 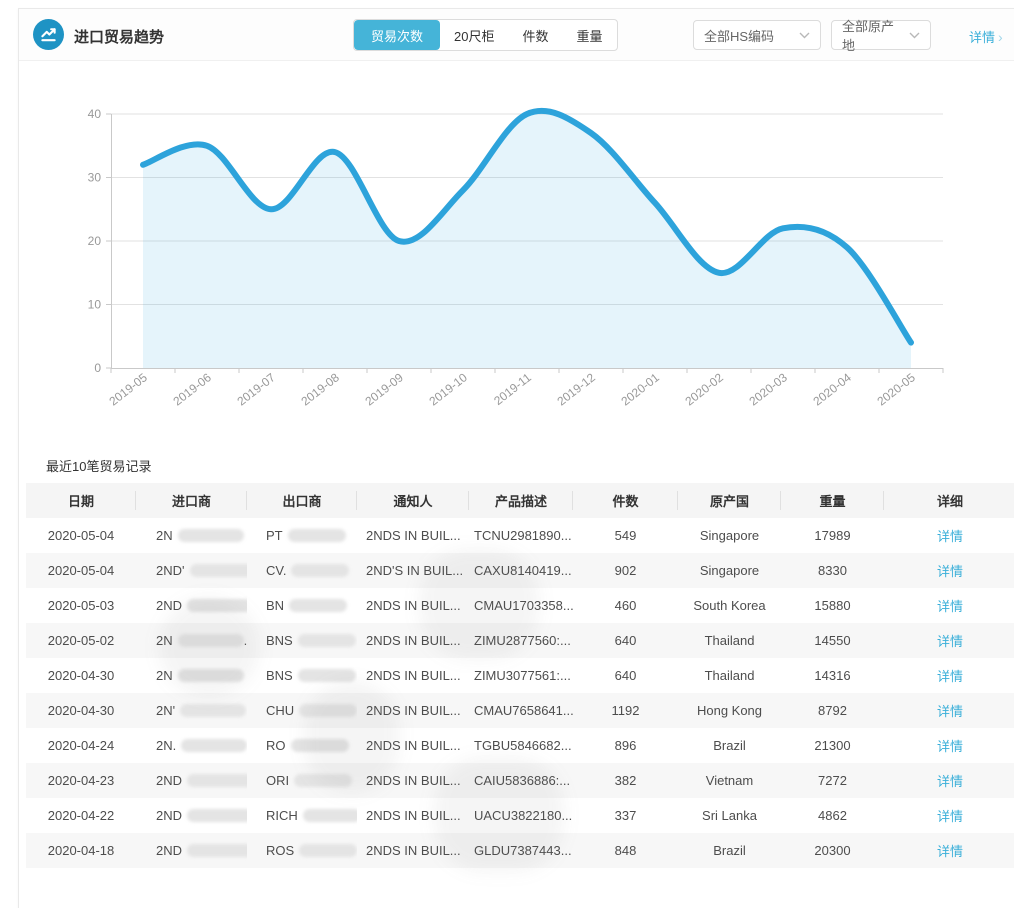 I want to click on cell-importer: 2ND', so click(x=191, y=570).